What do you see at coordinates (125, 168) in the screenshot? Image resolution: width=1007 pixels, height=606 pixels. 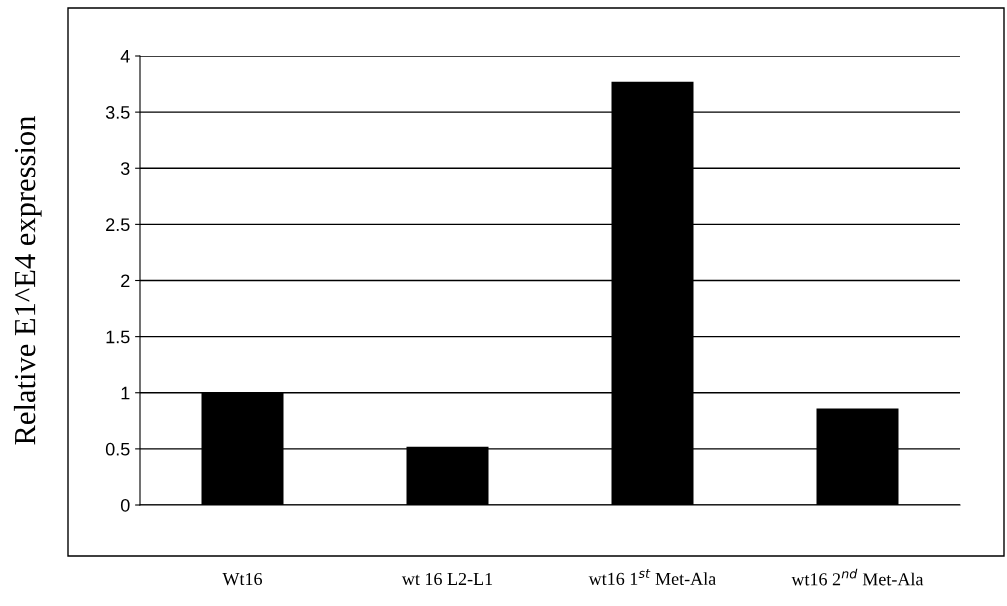 I see `y-tick-label: 3` at bounding box center [125, 168].